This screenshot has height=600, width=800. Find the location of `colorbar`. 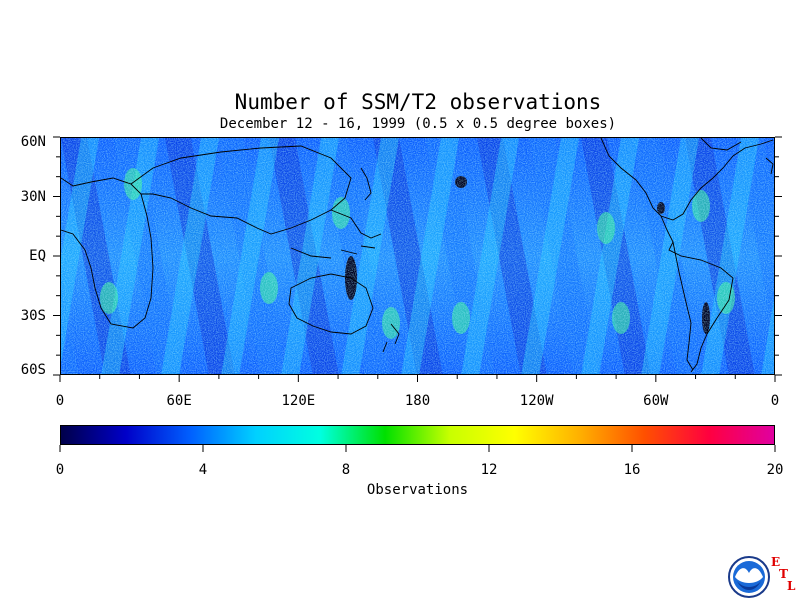

colorbar is located at coordinates (417, 435).